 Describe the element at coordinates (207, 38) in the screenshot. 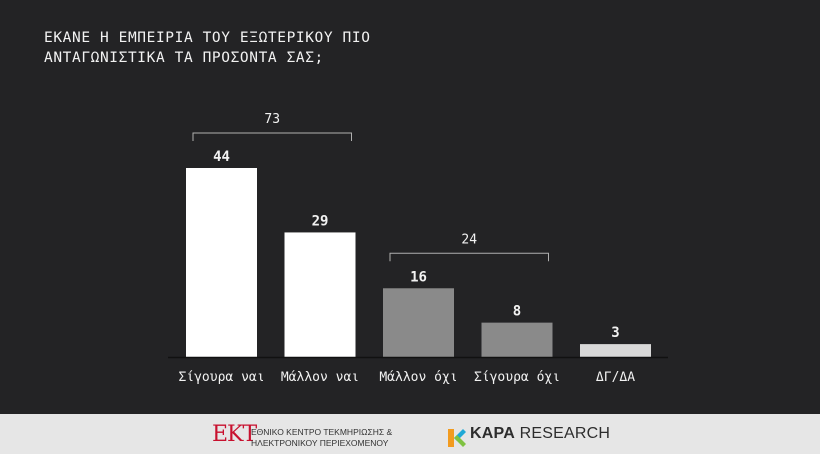

I see `chart-title-line-1: ΕΚΑΝΕ Η ΕΜΠΕΙΡΙΑ ΤΟΥ ΕΞΩΤΕΡΙΚΟΥ ΠΙΟ` at that location.